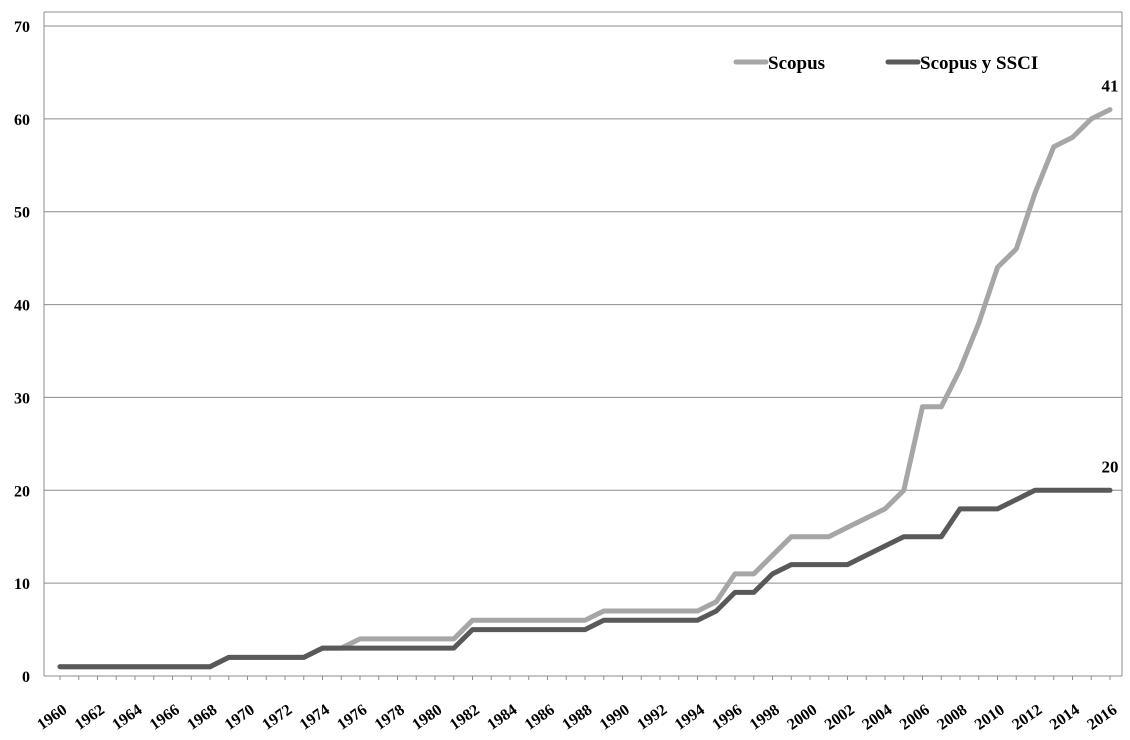 Image resolution: width=1130 pixels, height=740 pixels. I want to click on x-tick-label: 2012, so click(1027, 717).